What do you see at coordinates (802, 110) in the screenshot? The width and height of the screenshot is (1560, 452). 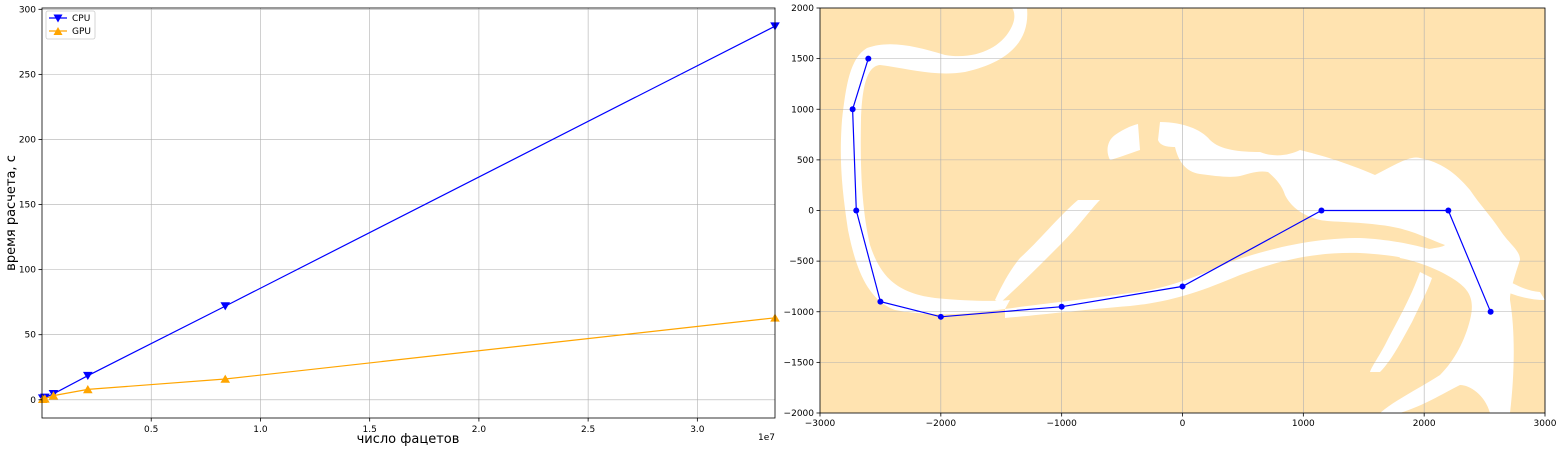 I see `right-y-tick-label: 1000` at bounding box center [802, 110].